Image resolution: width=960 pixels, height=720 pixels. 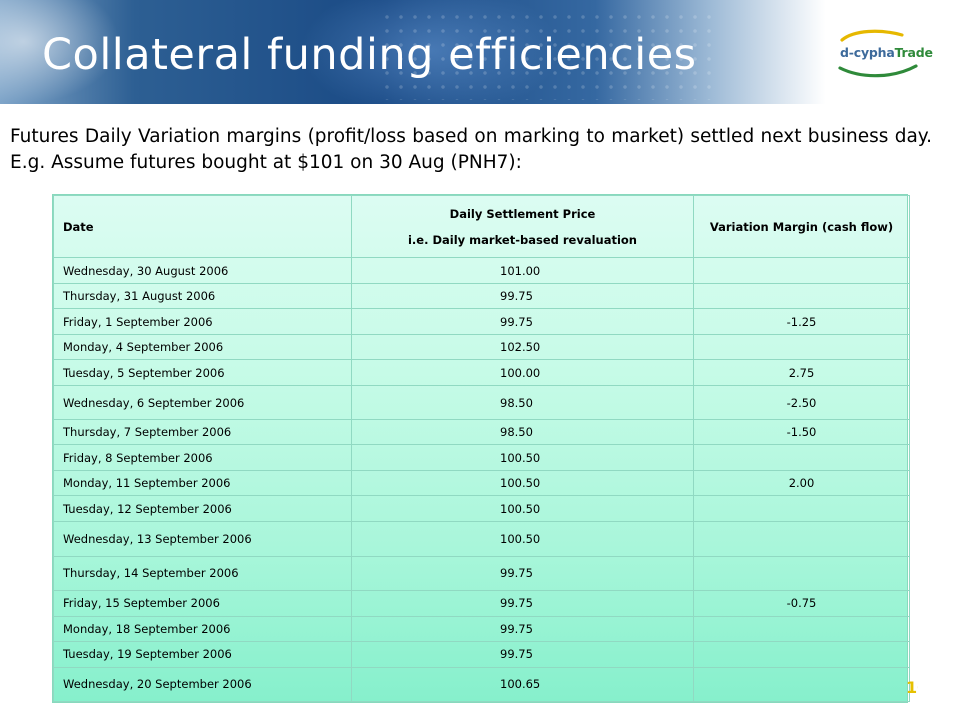 I want to click on table-row: Thursday, 7 September 2006 98.50 -1.50, so click(x=481, y=432).